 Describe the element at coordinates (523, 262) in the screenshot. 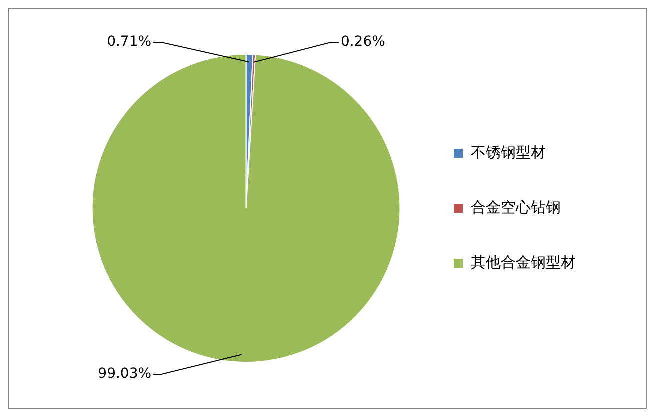

I see `legend-label: 其他合金钢型材` at that location.